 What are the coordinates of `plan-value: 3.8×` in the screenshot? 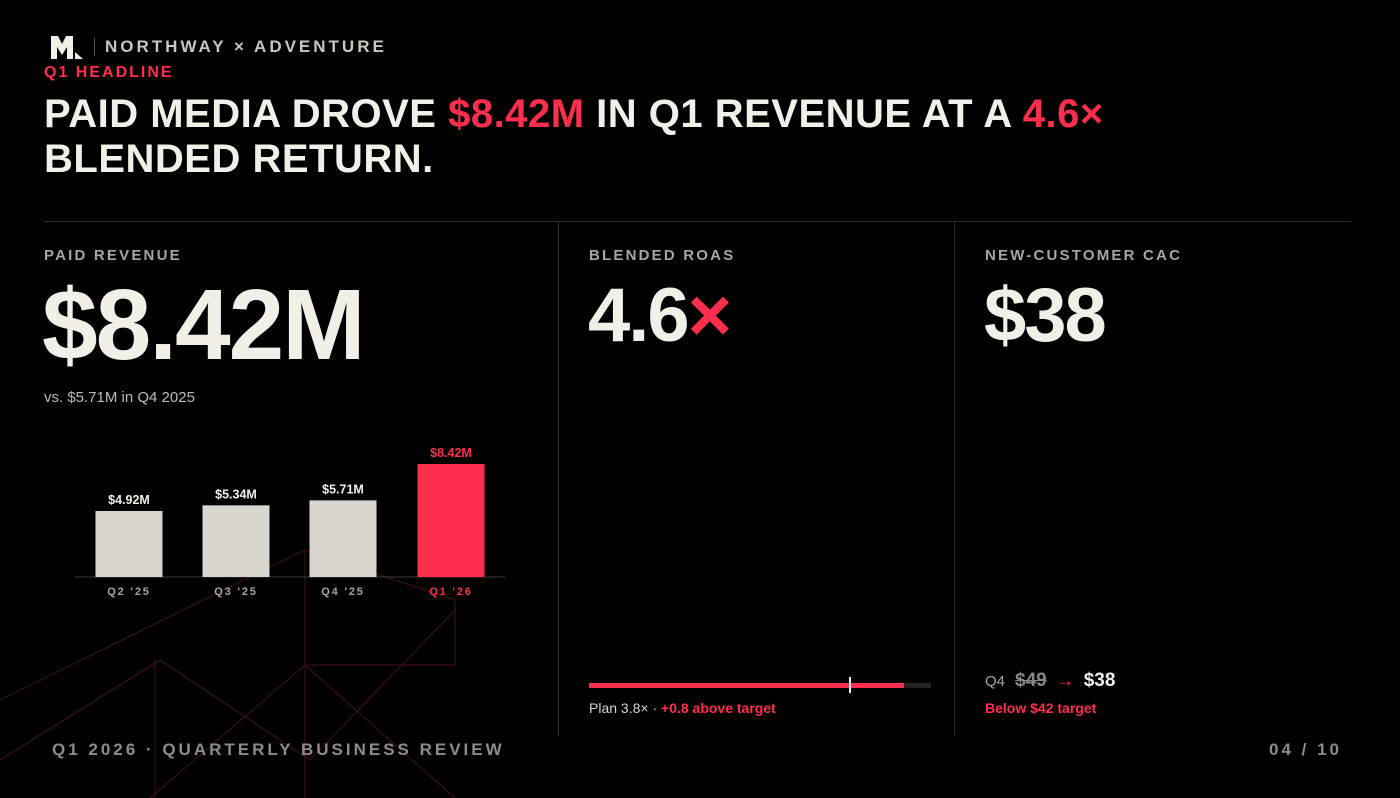 It's located at (634, 708).